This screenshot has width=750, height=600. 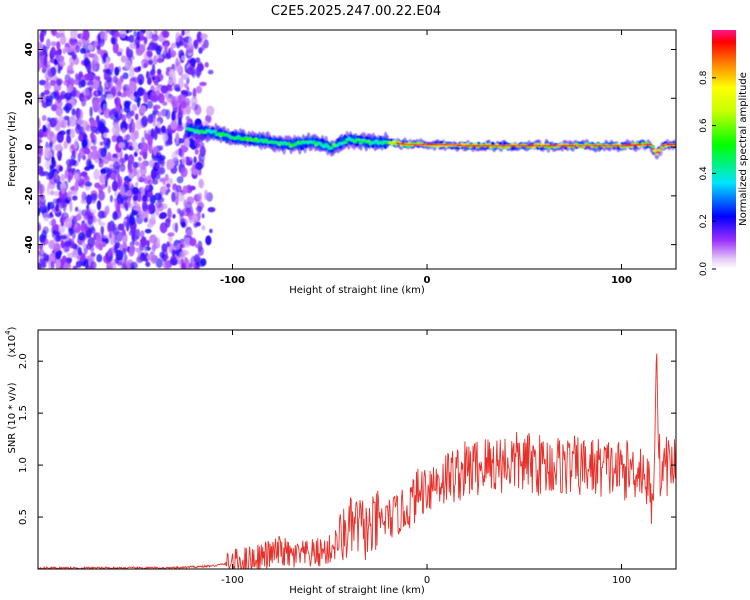 I want to click on colorbar-ticks: 0.0 0.2 0.4 0.6 0.8, so click(x=707, y=173).